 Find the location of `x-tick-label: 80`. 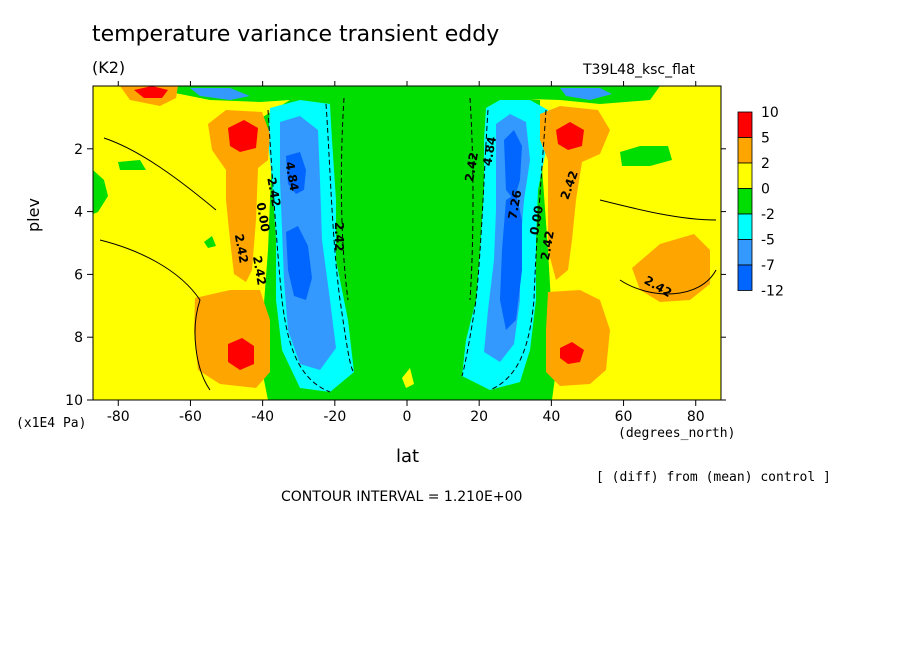

x-tick-label: 80 is located at coordinates (696, 417).